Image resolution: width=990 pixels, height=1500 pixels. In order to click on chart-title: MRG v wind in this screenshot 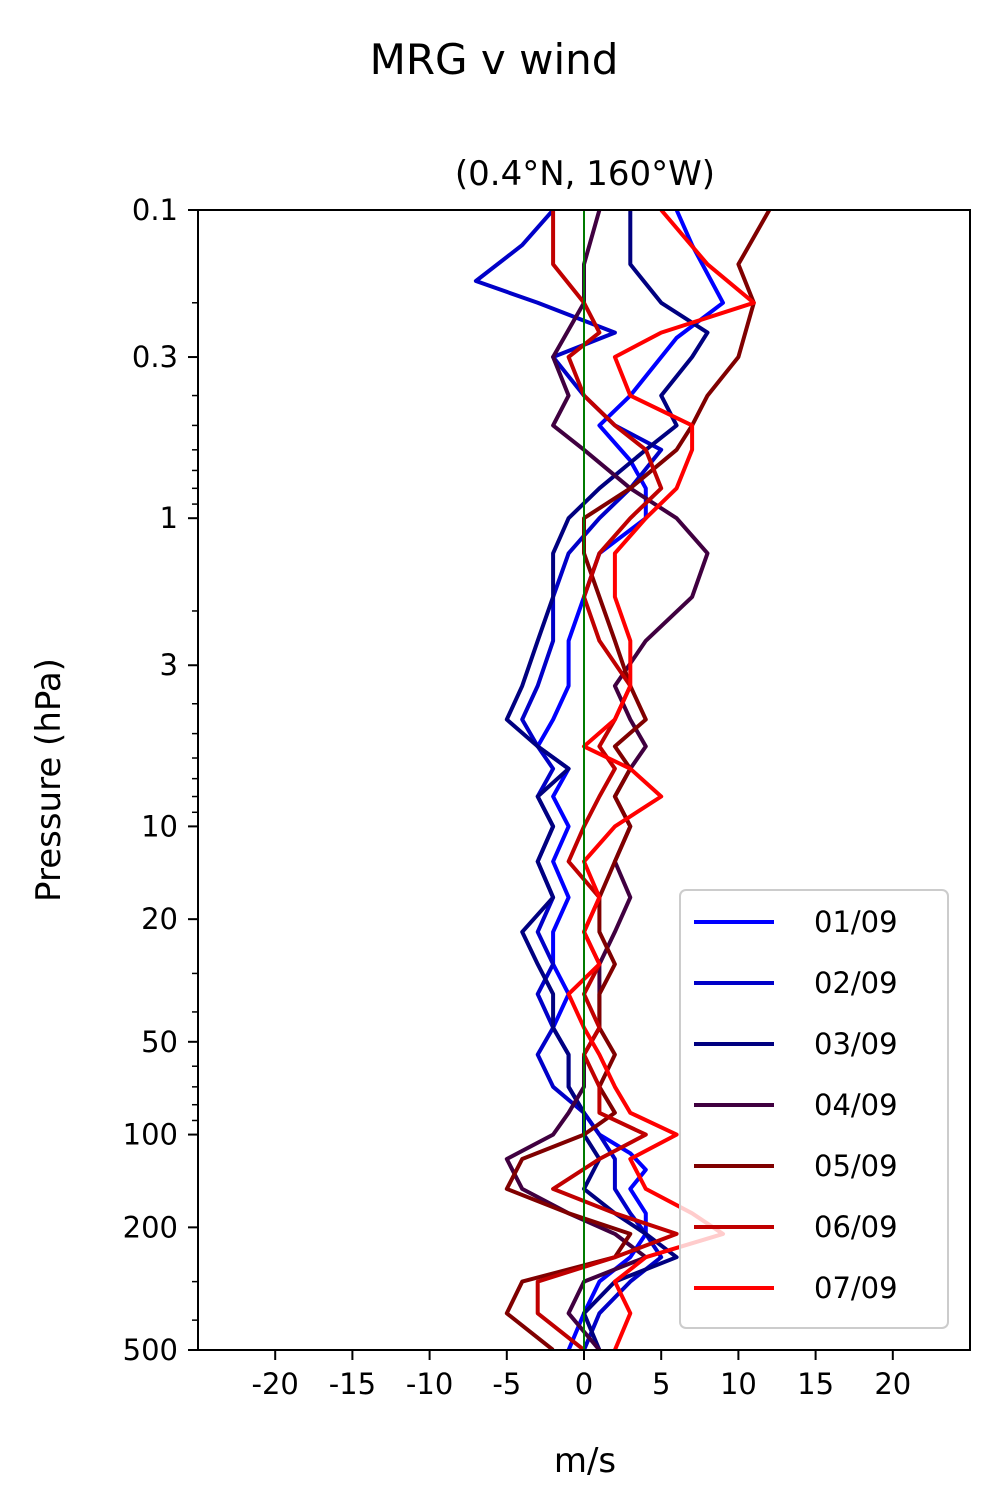, I will do `click(494, 59)`.